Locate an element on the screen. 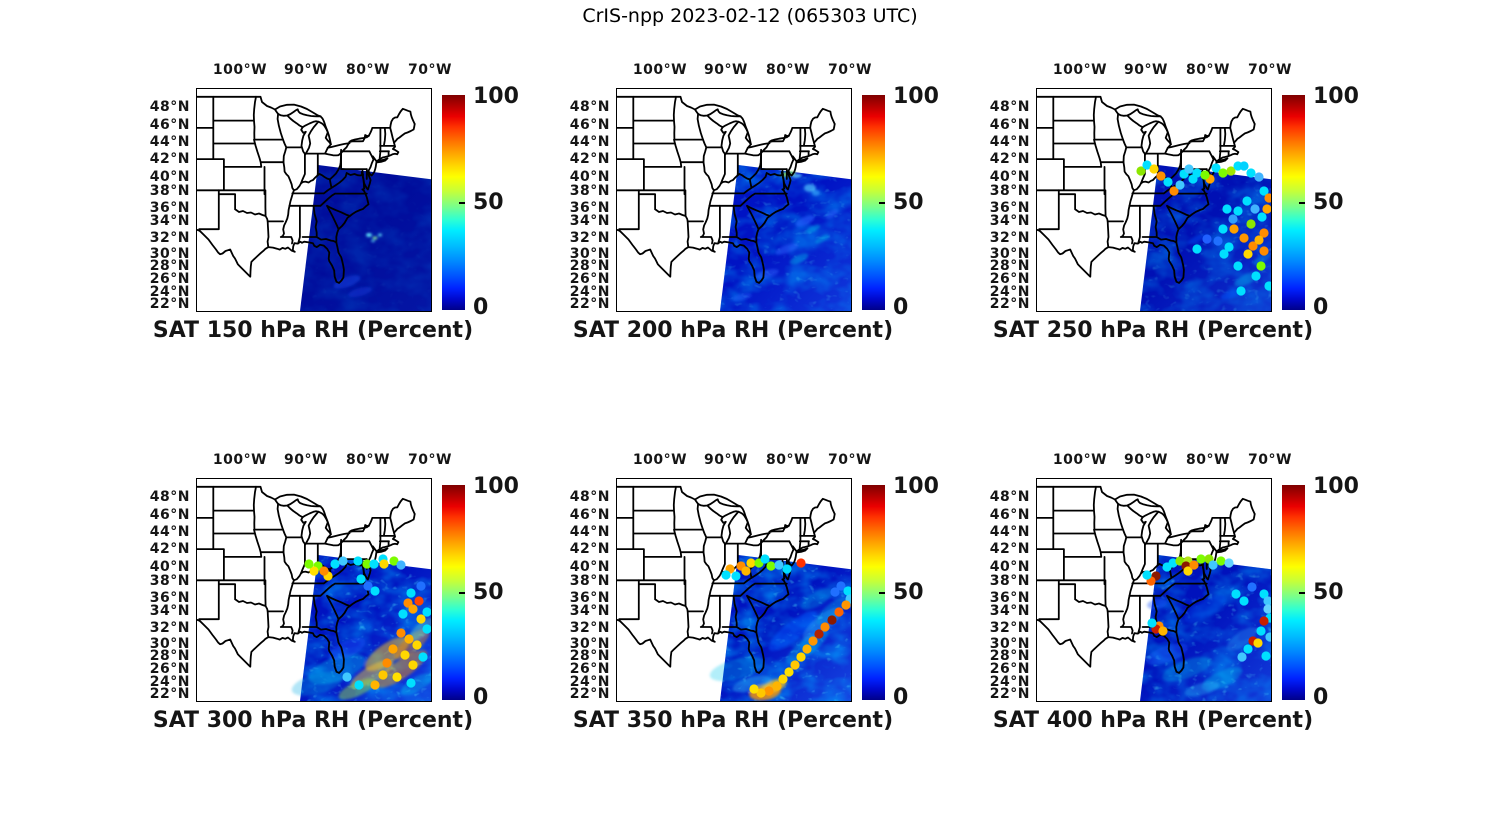  lon-tick-label: 100°W is located at coordinates (1080, 460).